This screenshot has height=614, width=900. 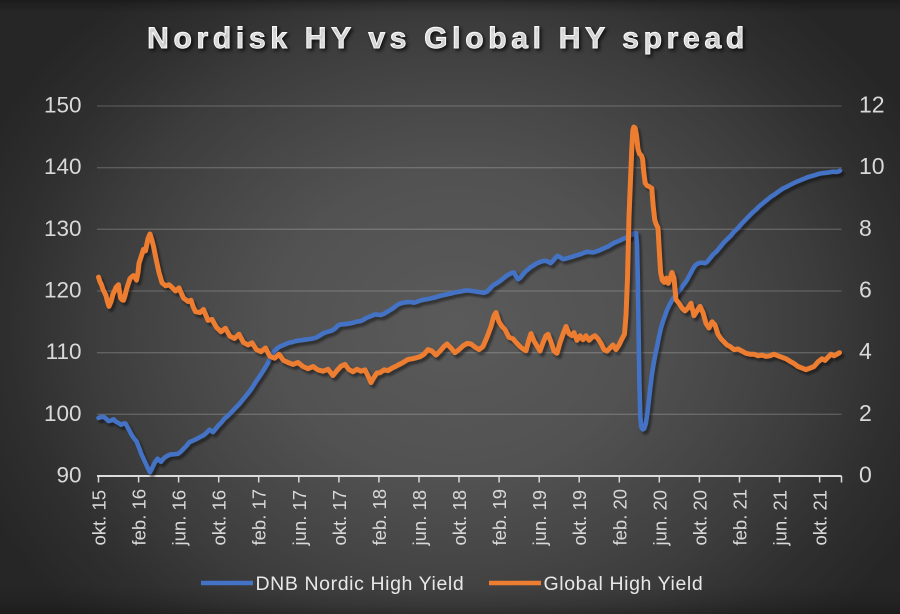 I want to click on svg-text: okt. 20, so click(x=699, y=518).